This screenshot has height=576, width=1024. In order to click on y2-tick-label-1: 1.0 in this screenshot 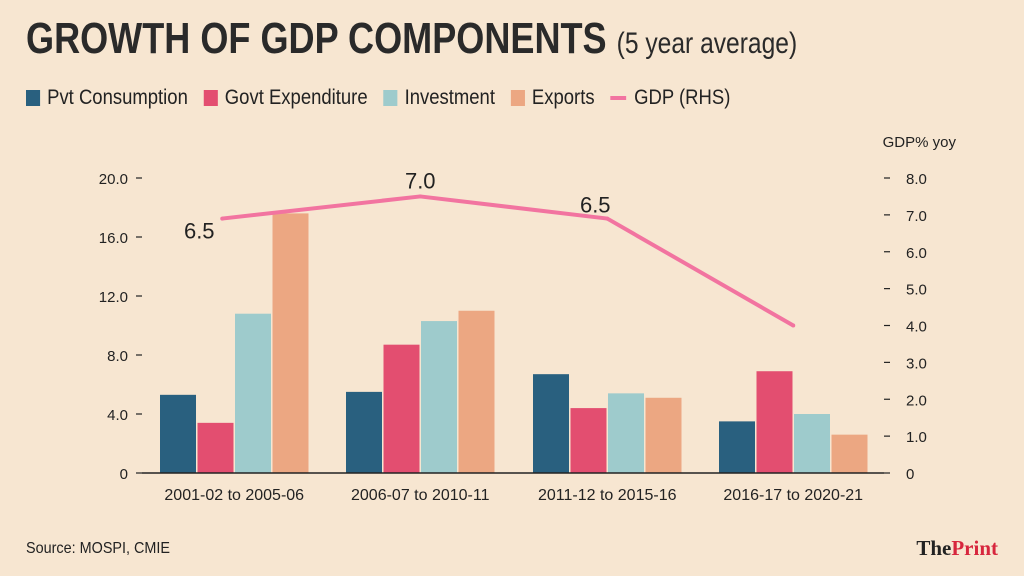, I will do `click(916, 437)`.